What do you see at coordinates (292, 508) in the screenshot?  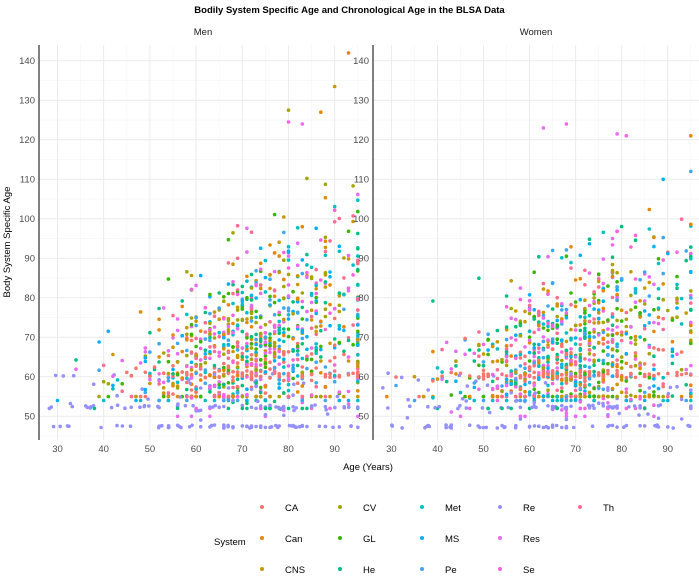 I see `legend-label-ca: CA` at bounding box center [292, 508].